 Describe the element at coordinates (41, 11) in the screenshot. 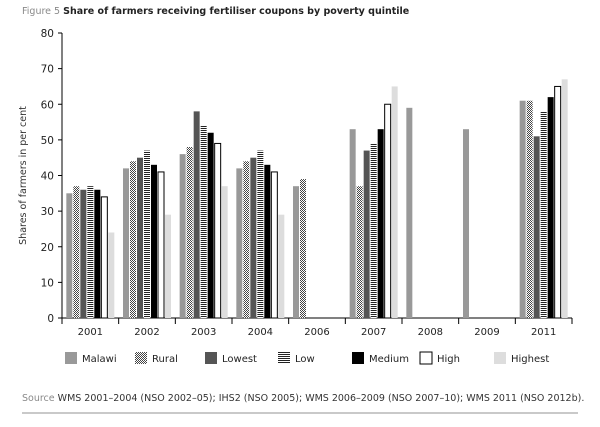

I see `figure-label: Figure 5` at that location.